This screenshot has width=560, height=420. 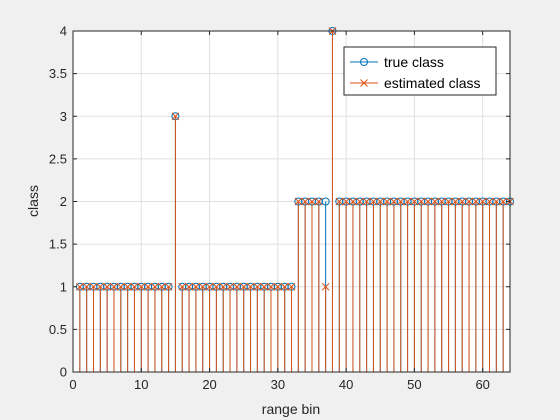 What do you see at coordinates (58, 73) in the screenshot?
I see `y-tick-label: 3.5` at bounding box center [58, 73].